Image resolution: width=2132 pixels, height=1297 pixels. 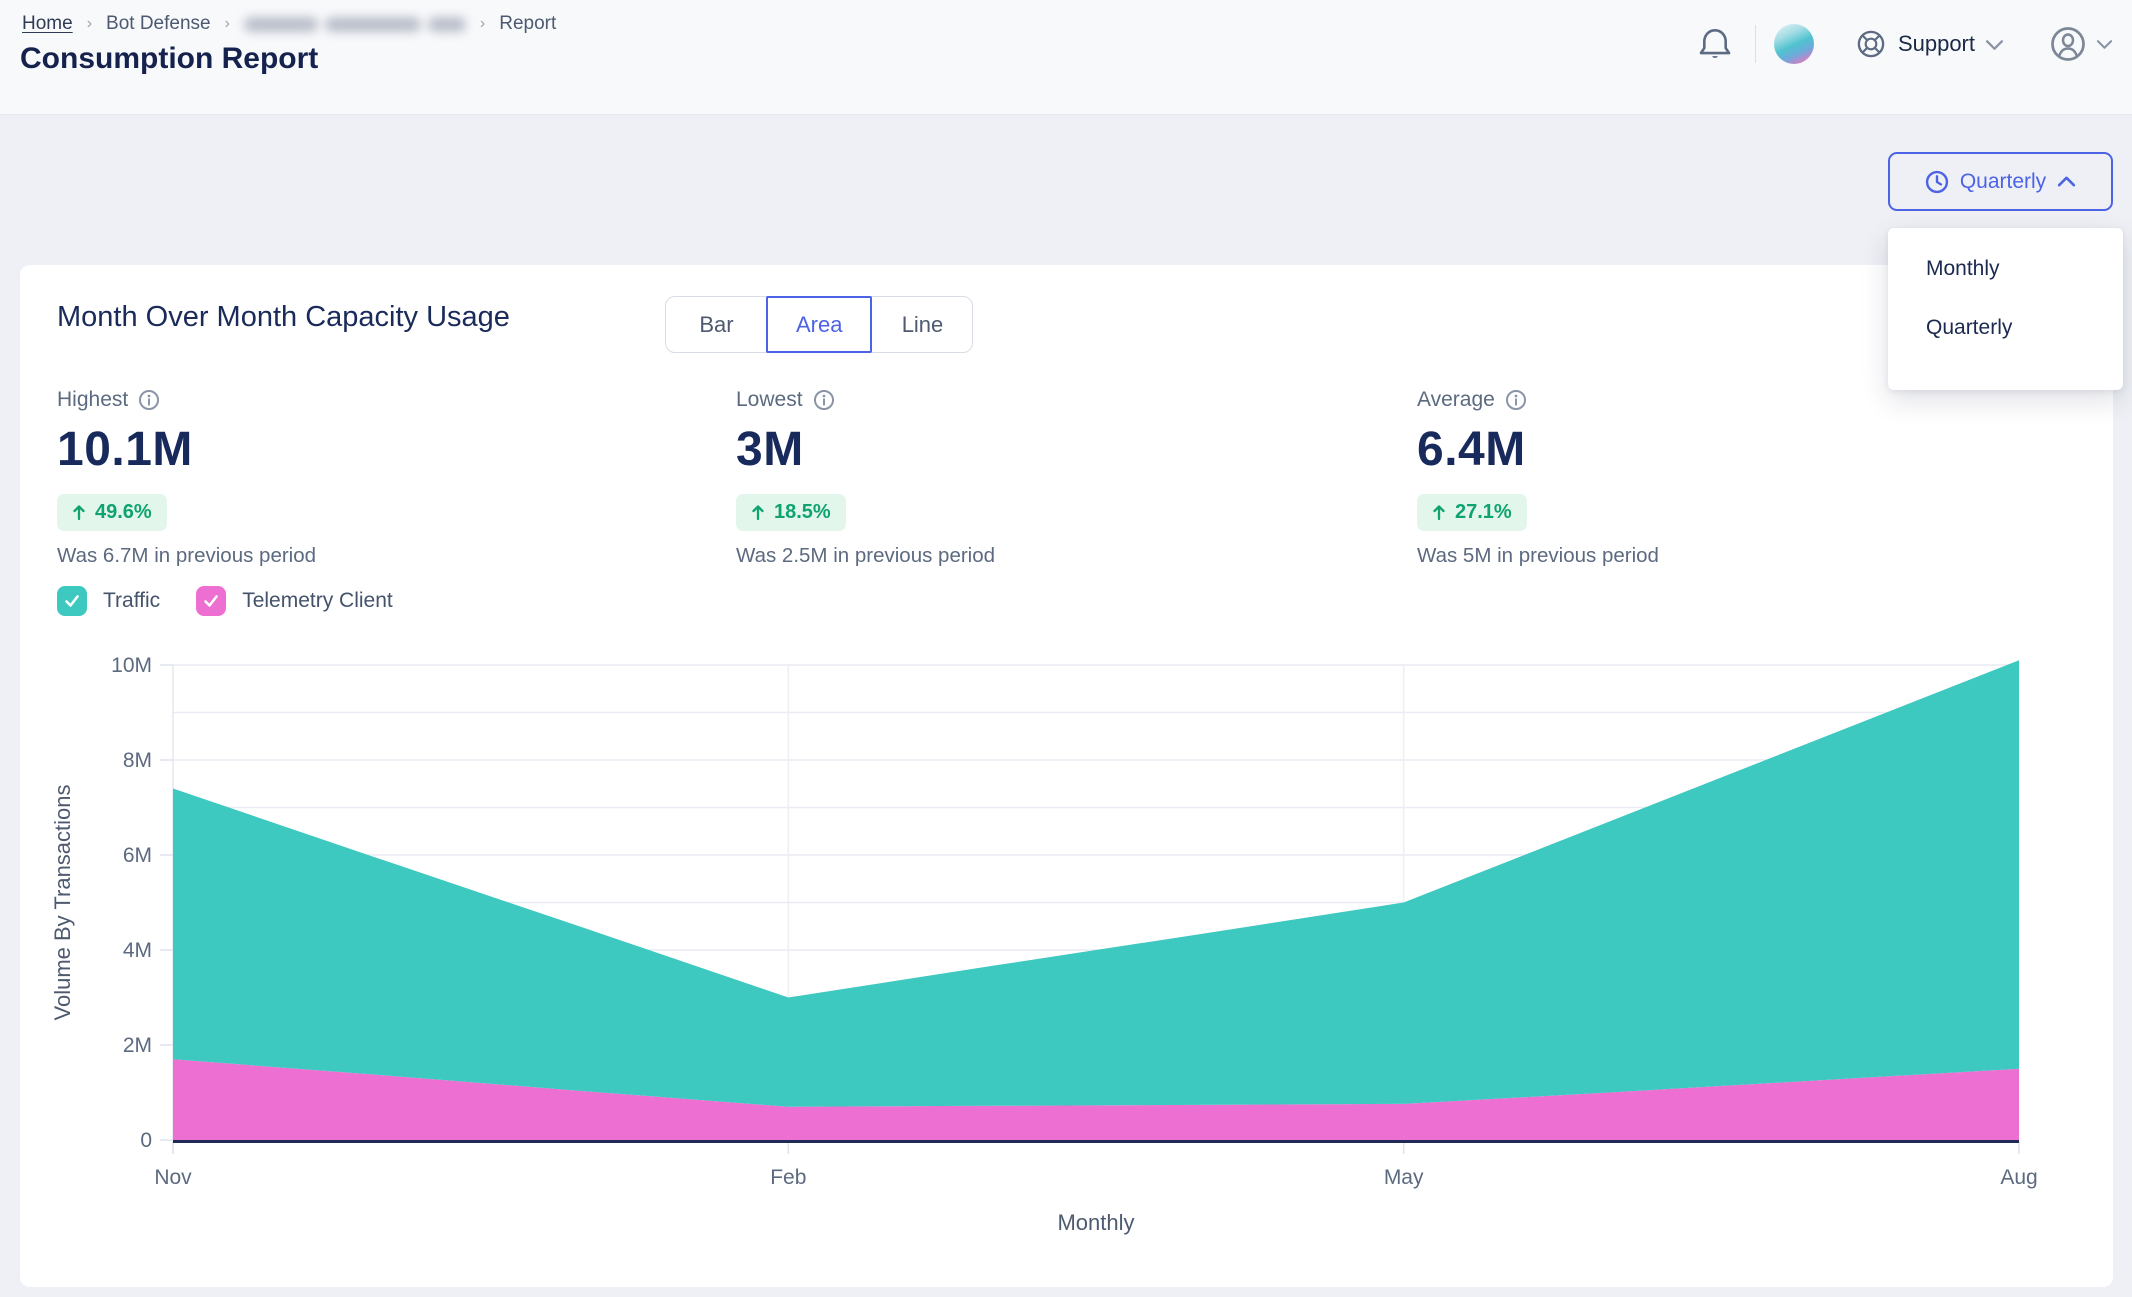 I want to click on legend-label: Telemetry Client, so click(x=317, y=600).